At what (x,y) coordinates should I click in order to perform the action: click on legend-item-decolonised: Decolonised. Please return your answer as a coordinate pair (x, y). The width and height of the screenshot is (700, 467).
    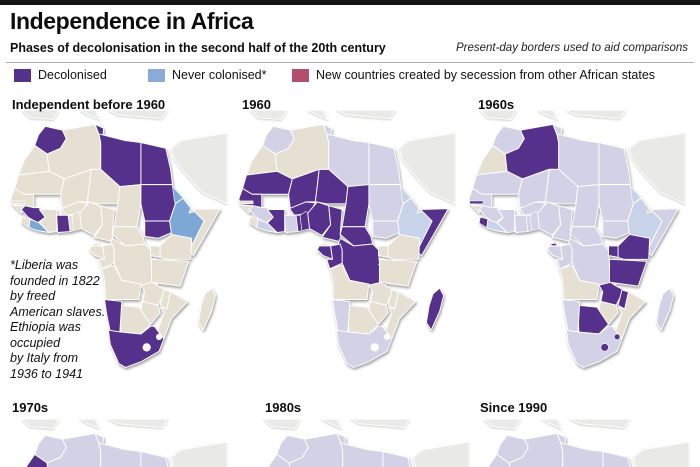
    Looking at the image, I should click on (60, 75).